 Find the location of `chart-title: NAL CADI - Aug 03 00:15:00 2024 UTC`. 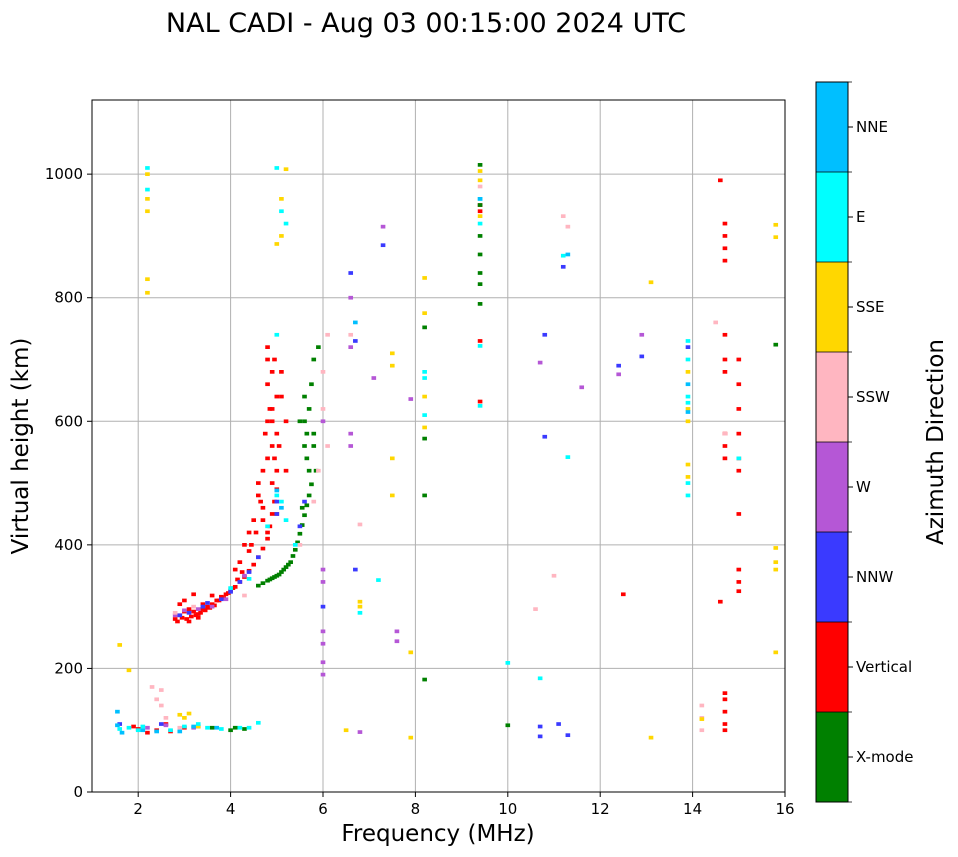

chart-title: NAL CADI - Aug 03 00:15:00 2024 UTC is located at coordinates (426, 23).